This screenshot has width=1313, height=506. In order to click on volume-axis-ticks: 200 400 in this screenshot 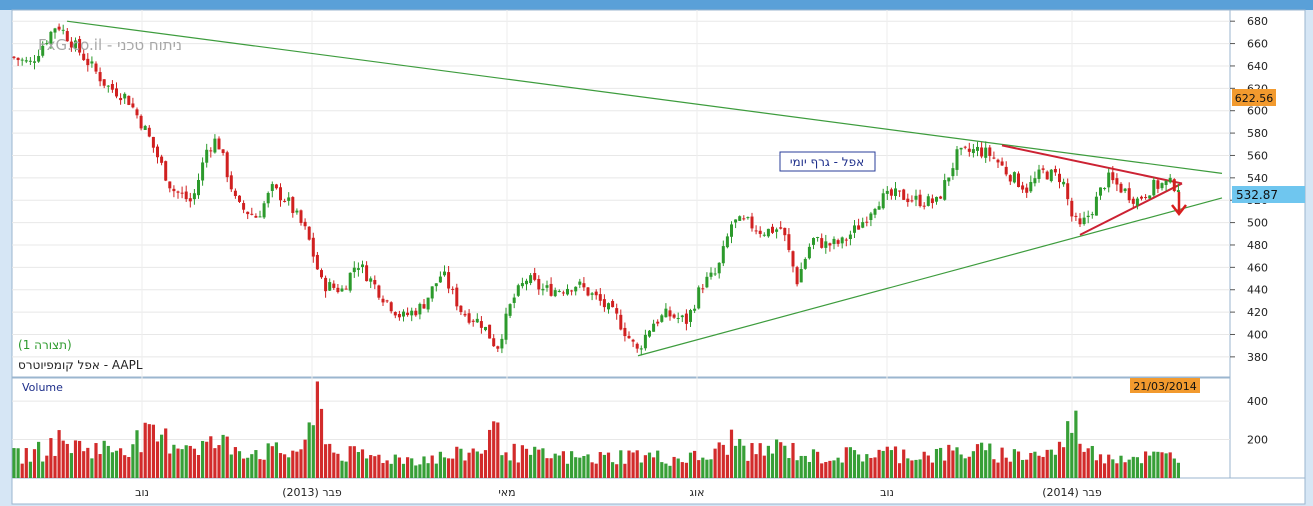, I will do `click(1257, 420)`.